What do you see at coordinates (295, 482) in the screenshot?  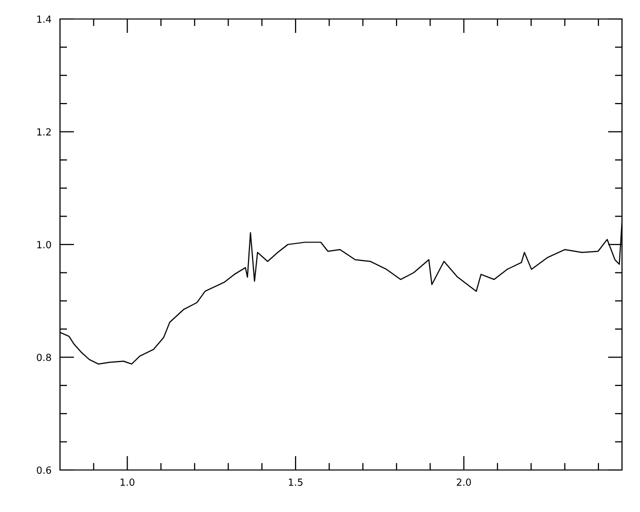 I see `x-tick-label: 1.5` at bounding box center [295, 482].